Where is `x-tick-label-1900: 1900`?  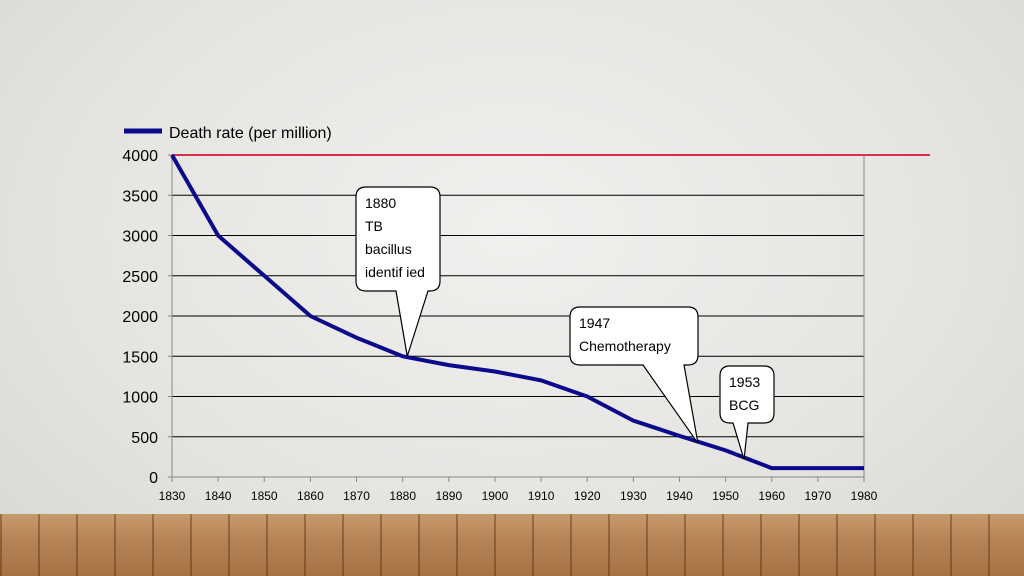 x-tick-label-1900: 1900 is located at coordinates (495, 496).